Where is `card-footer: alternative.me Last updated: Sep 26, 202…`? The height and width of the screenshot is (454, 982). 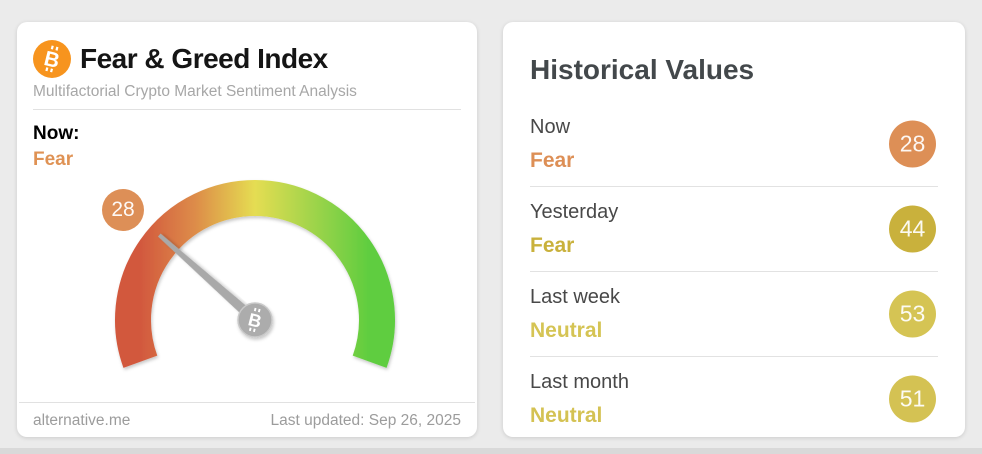
card-footer: alternative.me Last updated: Sep 26, 202… is located at coordinates (247, 416).